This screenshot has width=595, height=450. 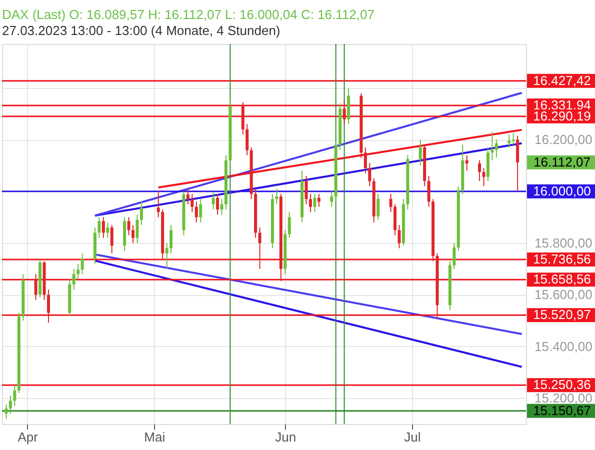 What do you see at coordinates (188, 14) in the screenshot?
I see `chart-title: DAX (Last) O: 16.089,57 H: 16.112,07 L: 16.000,04 C: 16.112,07` at bounding box center [188, 14].